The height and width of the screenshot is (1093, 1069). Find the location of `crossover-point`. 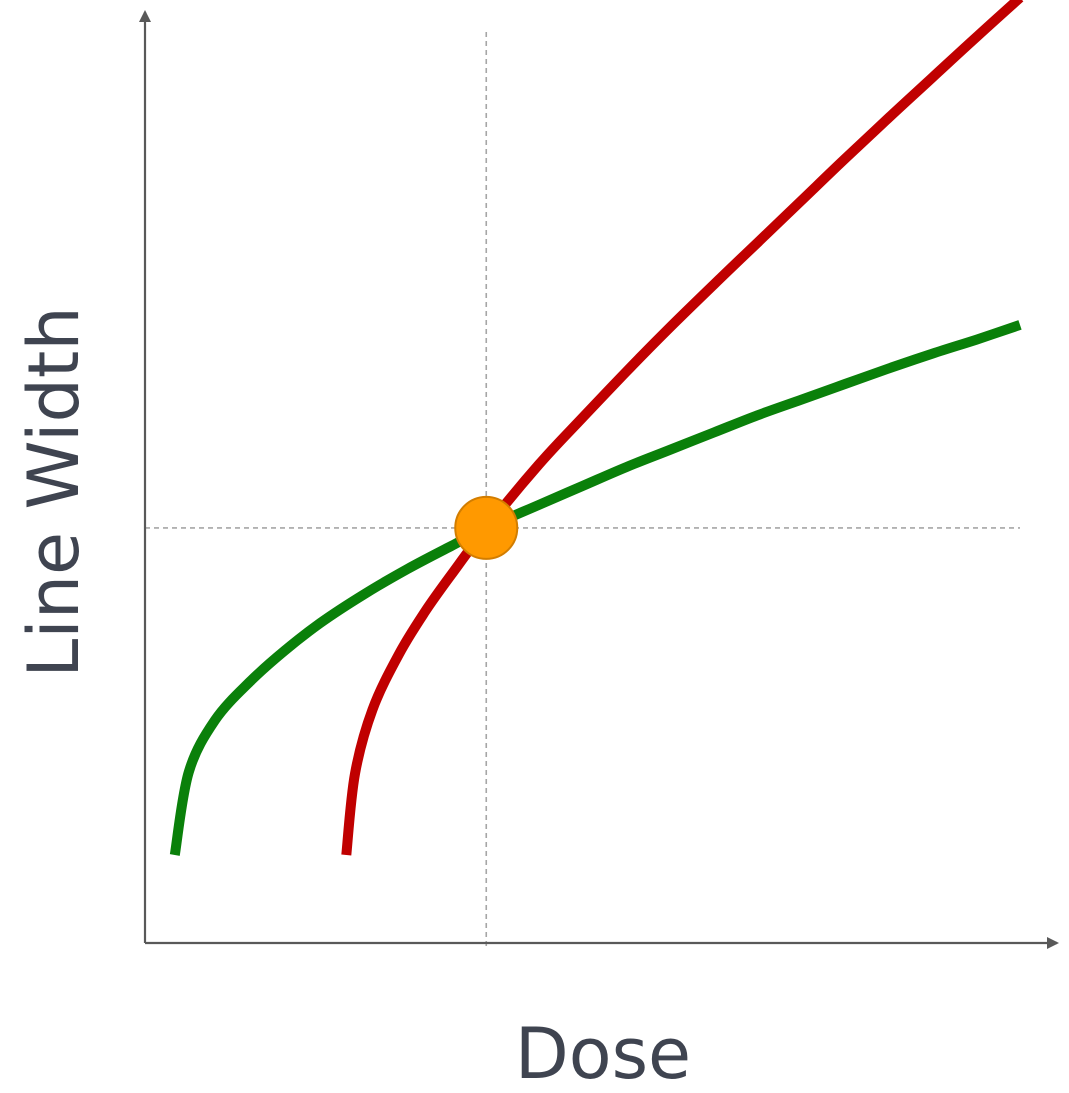

crossover-point is located at coordinates (486, 527).